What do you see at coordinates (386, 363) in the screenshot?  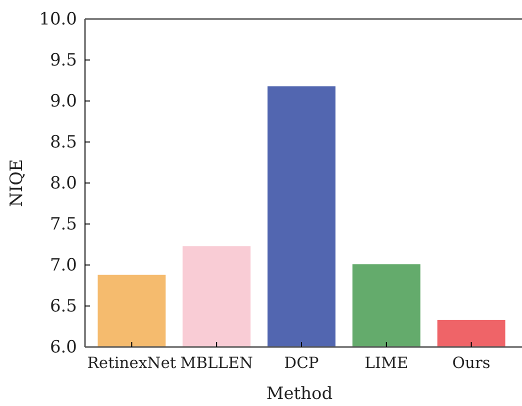 I see `x-tick-label: LIME` at bounding box center [386, 363].